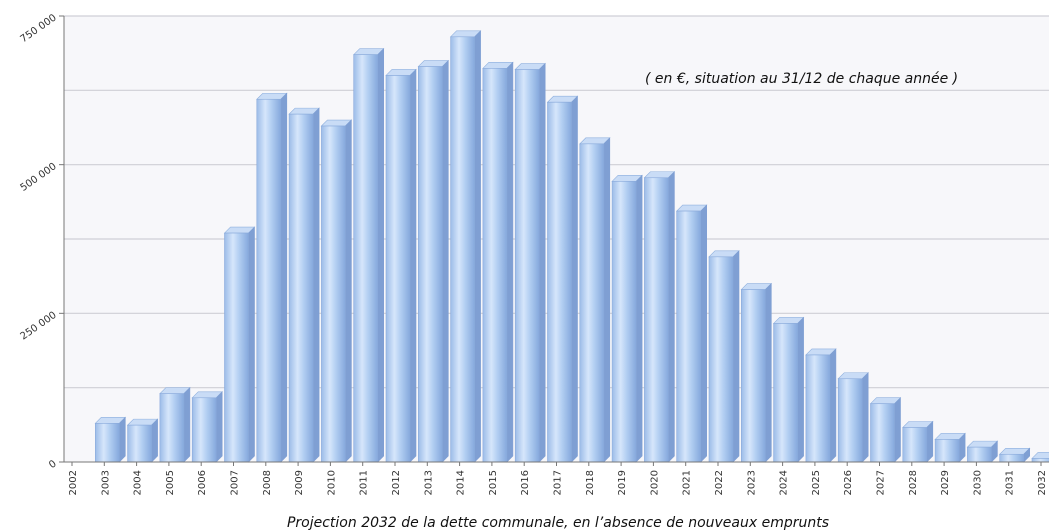 The image size is (1049, 532). What do you see at coordinates (719, 482) in the screenshot?
I see `x-tick-label: 2022` at bounding box center [719, 482].